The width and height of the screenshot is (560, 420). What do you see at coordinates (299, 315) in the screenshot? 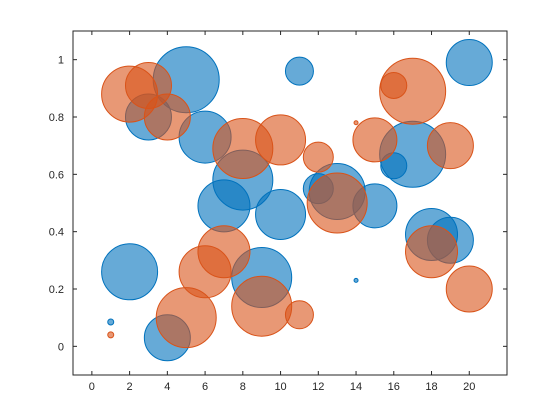
I see `bubble-series2-point11` at bounding box center [299, 315].